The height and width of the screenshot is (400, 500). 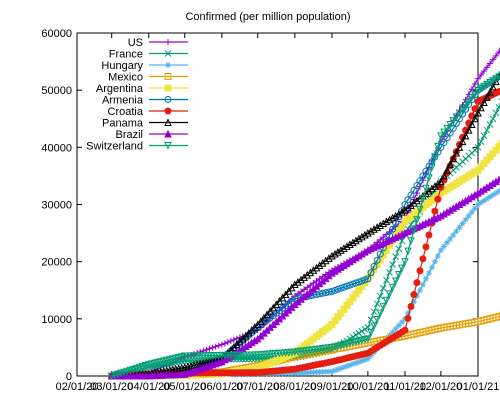 I want to click on x-tick-label: 10/01/20, so click(x=367, y=387).